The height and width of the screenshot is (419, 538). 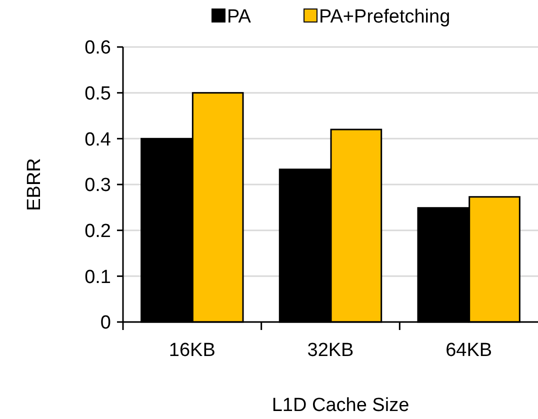 I want to click on y-tick-label: 0.1, so click(x=97, y=277).